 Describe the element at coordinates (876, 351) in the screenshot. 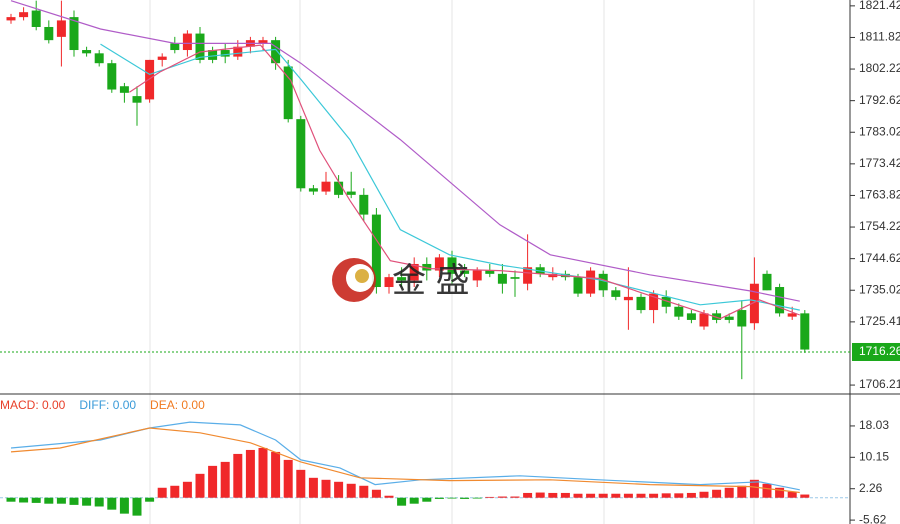

I see `last-price-box` at that location.